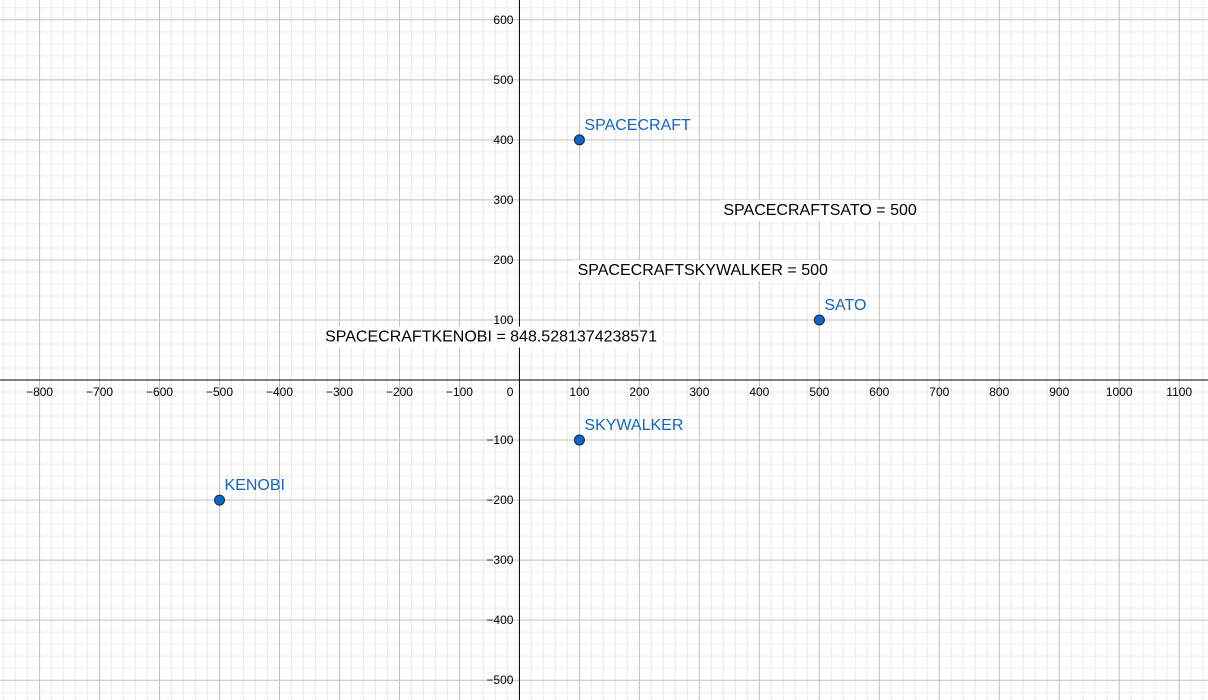  I want to click on annotation-text: SPACECRAFTKENOBI = 848.5281374238571, so click(491, 337).